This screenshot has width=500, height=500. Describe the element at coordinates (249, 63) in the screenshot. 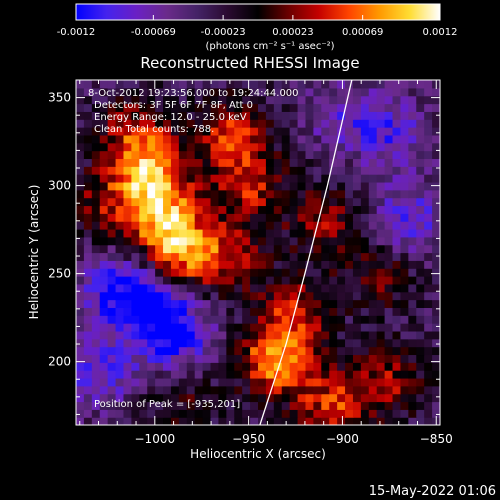

I see `chart-title: Reconstructed RHESSI Image` at that location.